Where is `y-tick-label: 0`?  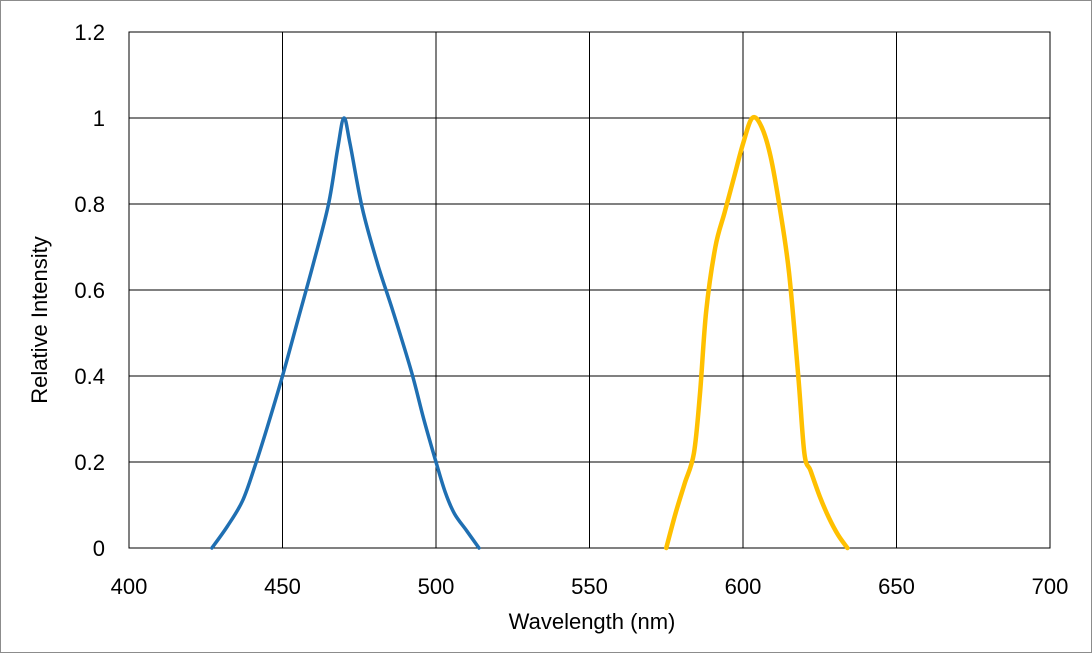 y-tick-label: 0 is located at coordinates (99, 548).